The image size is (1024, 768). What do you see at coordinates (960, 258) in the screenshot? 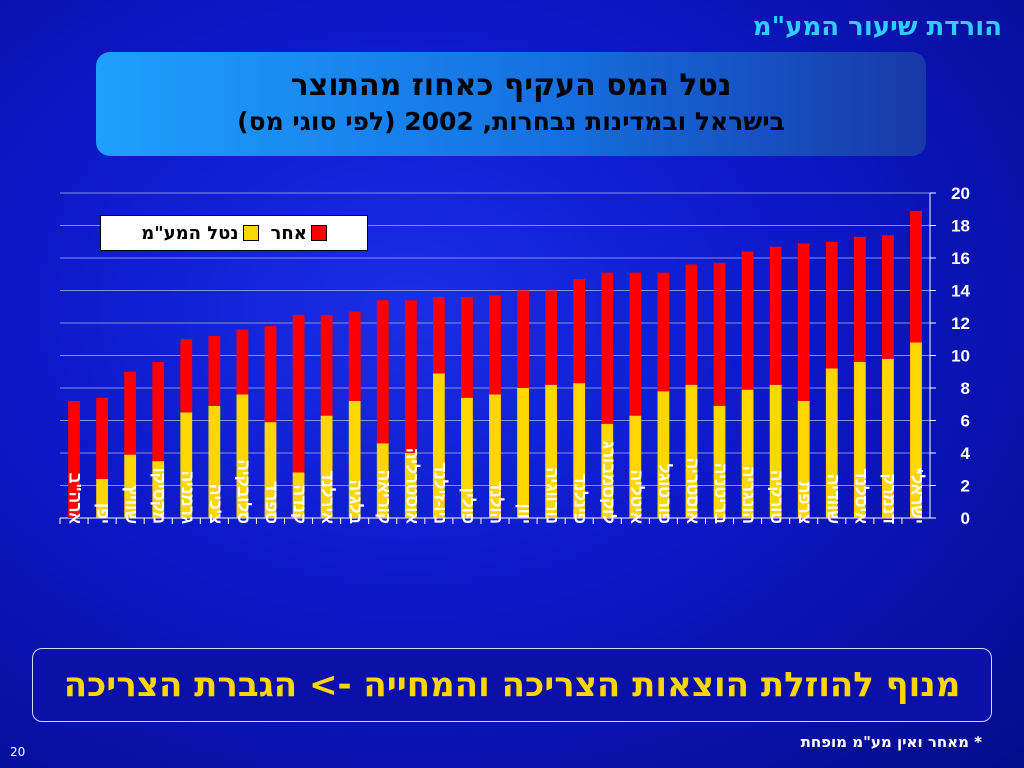
I see `y-tick-label: 16` at bounding box center [960, 258].